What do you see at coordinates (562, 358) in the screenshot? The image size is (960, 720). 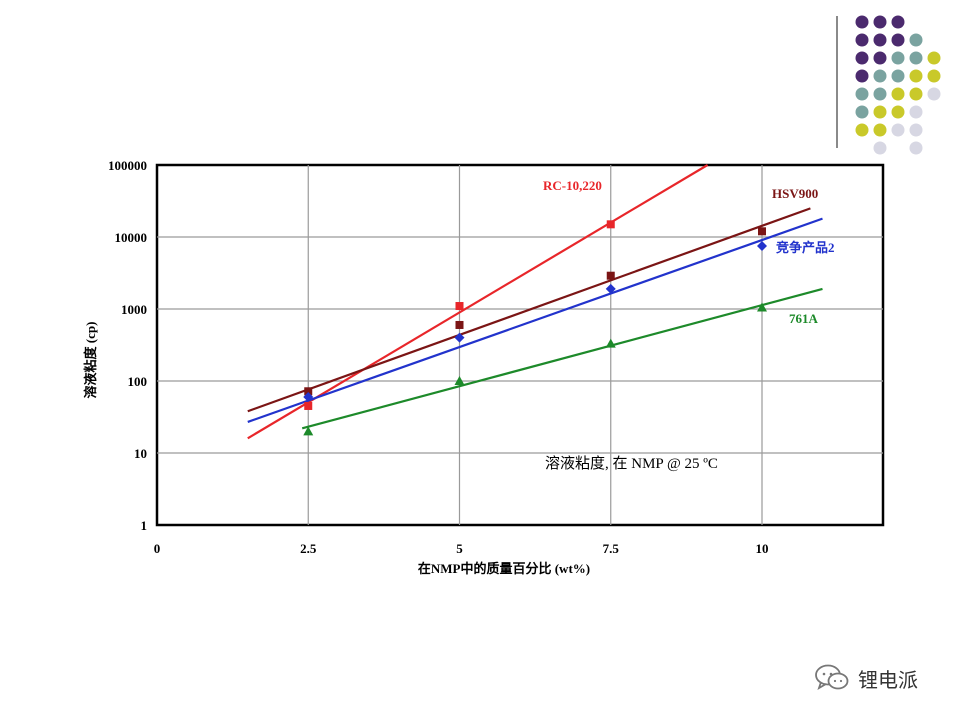 I see `series-761a-trend-line` at bounding box center [562, 358].